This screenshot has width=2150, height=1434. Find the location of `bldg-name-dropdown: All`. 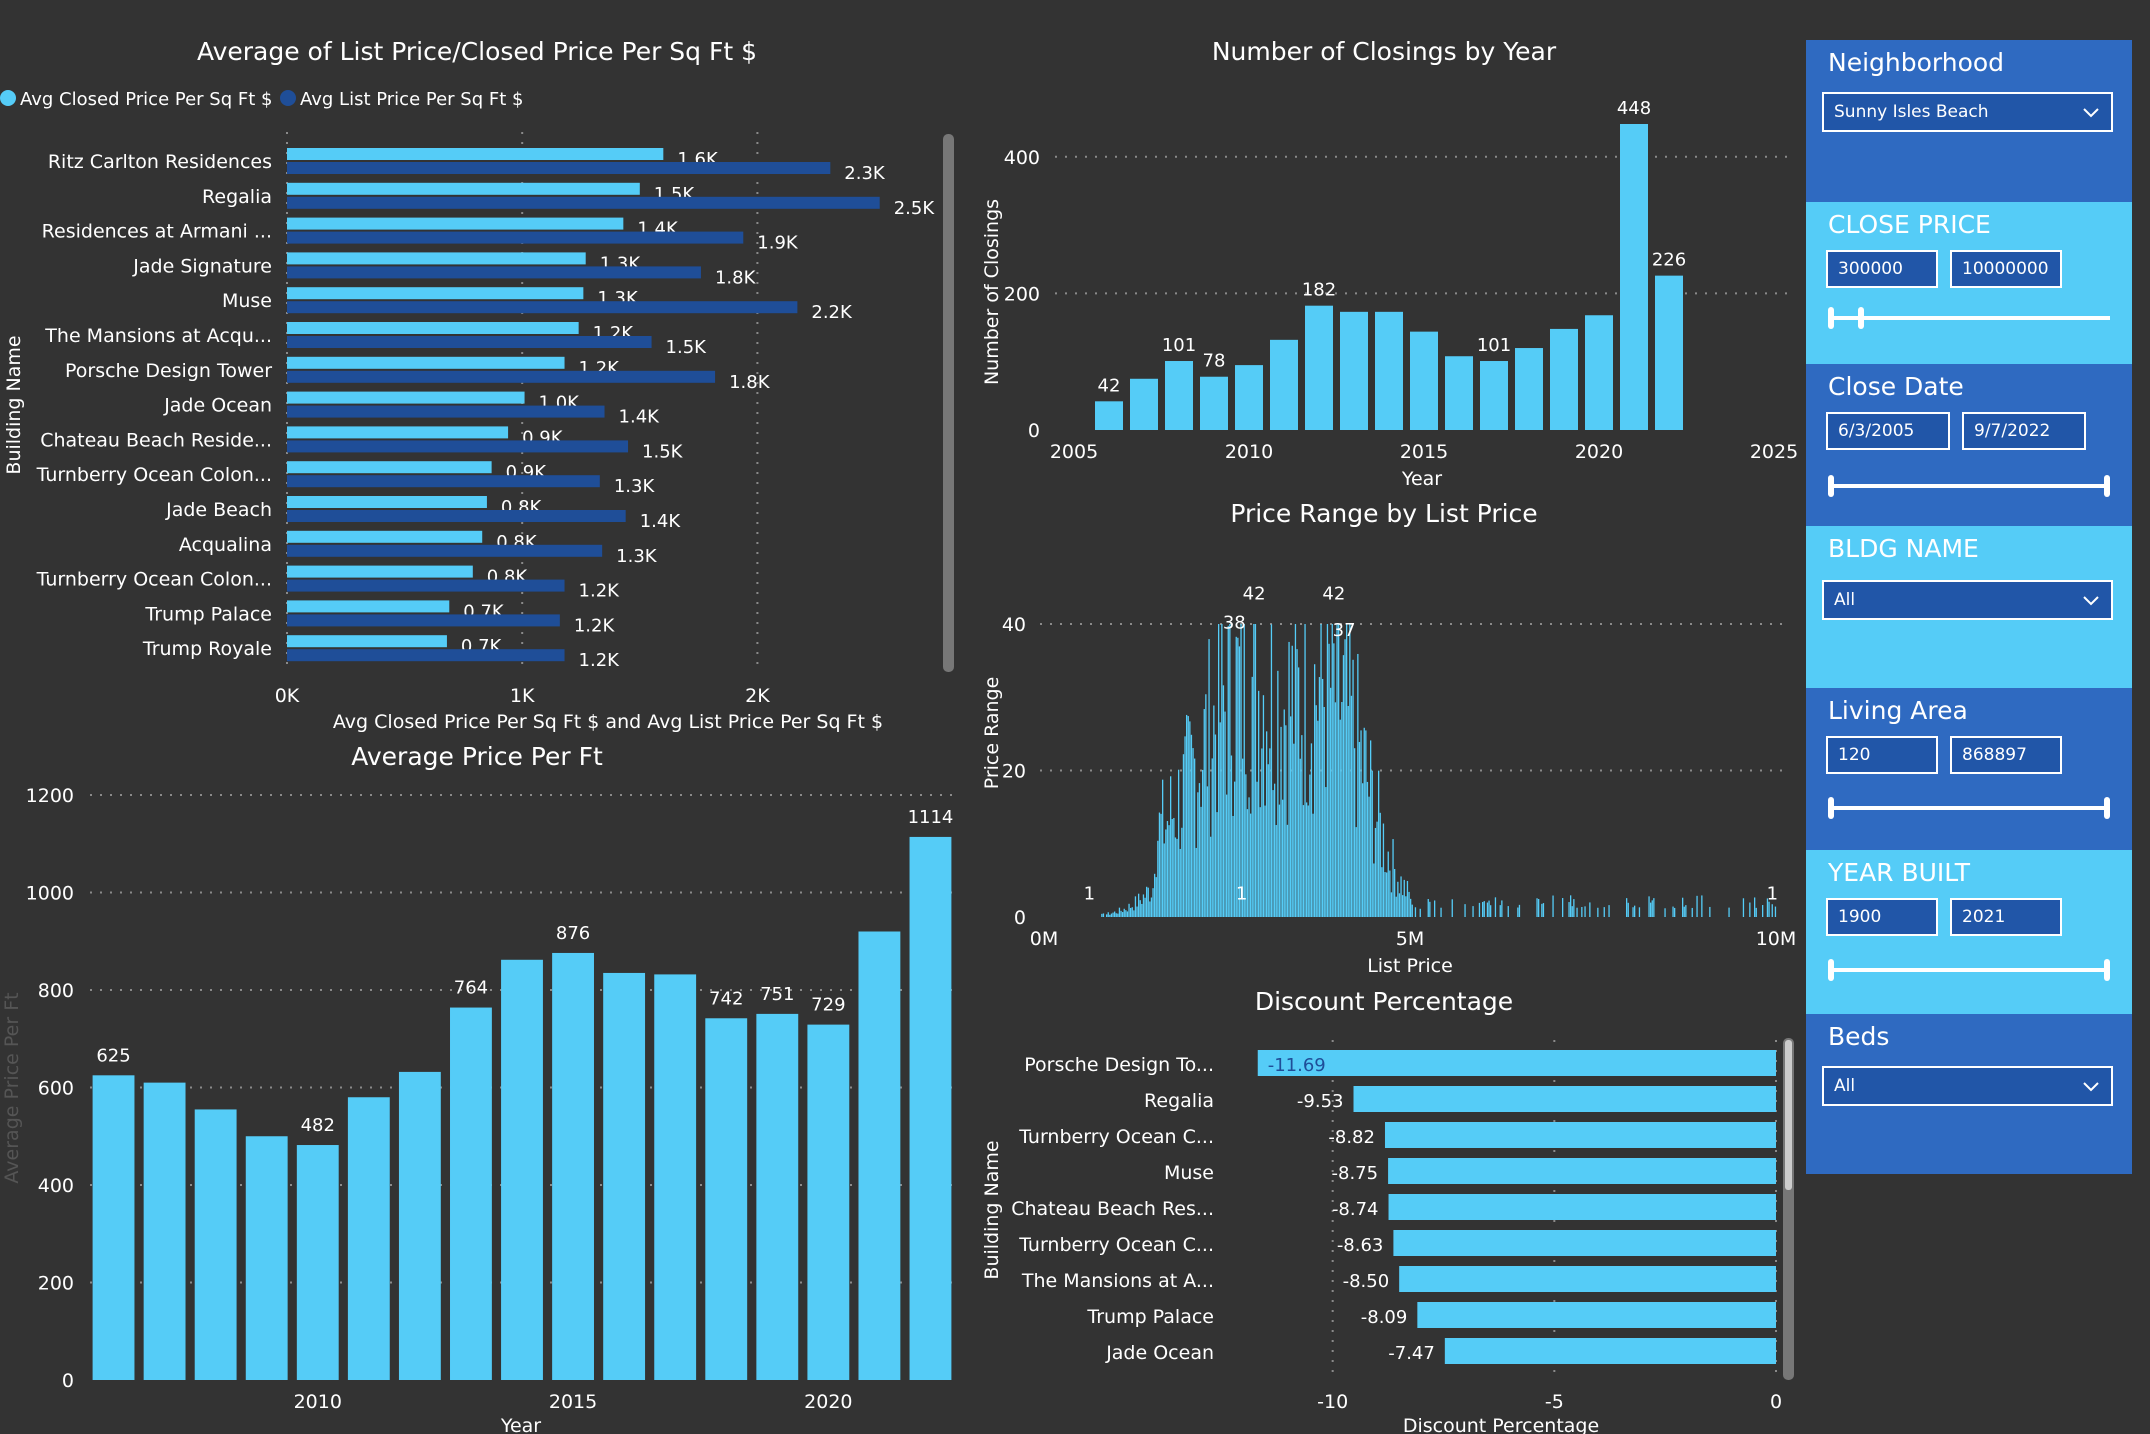

bldg-name-dropdown: All is located at coordinates (1967, 600).